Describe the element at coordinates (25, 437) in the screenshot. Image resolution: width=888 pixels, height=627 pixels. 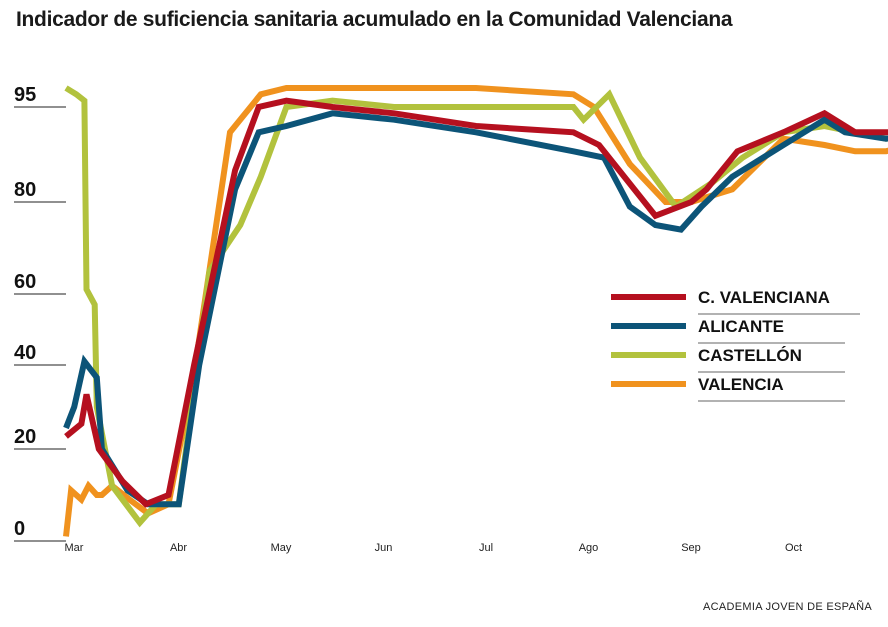
I see `y-tick-label: 20` at that location.